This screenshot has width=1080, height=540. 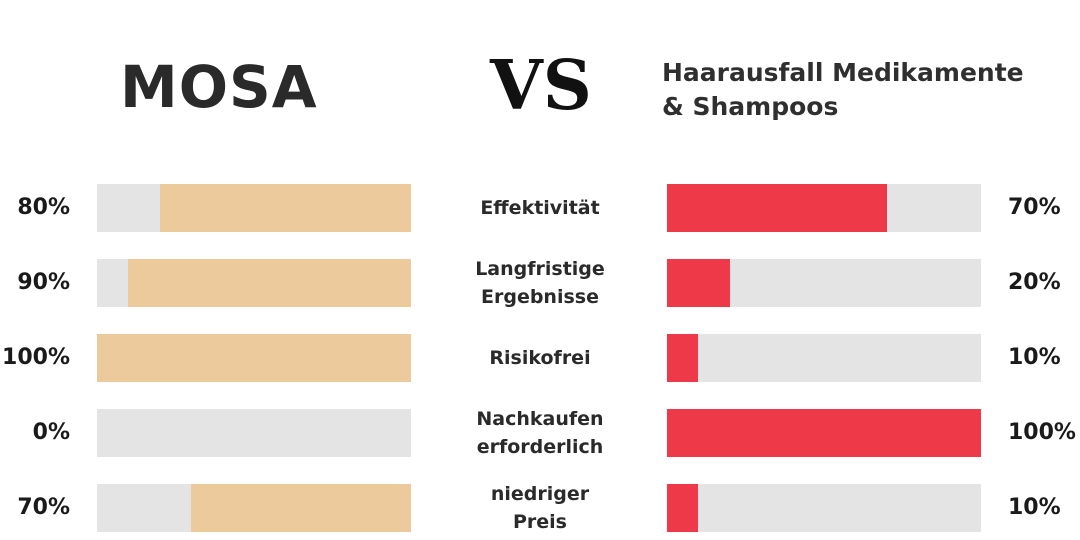 What do you see at coordinates (43, 507) in the screenshot?
I see `mosa-percent-label: 70%` at bounding box center [43, 507].